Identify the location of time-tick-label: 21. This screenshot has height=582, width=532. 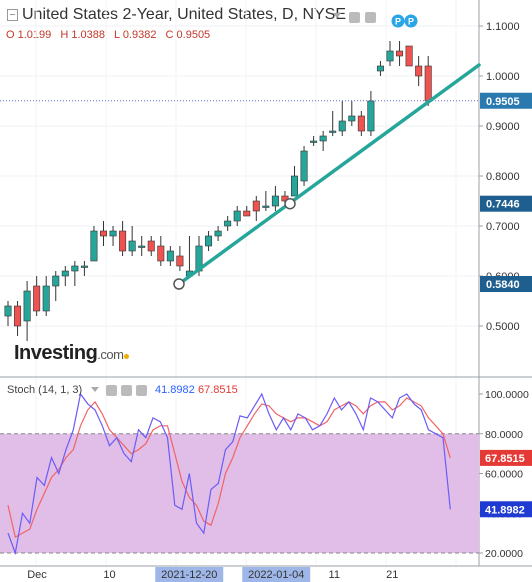
(392, 575).